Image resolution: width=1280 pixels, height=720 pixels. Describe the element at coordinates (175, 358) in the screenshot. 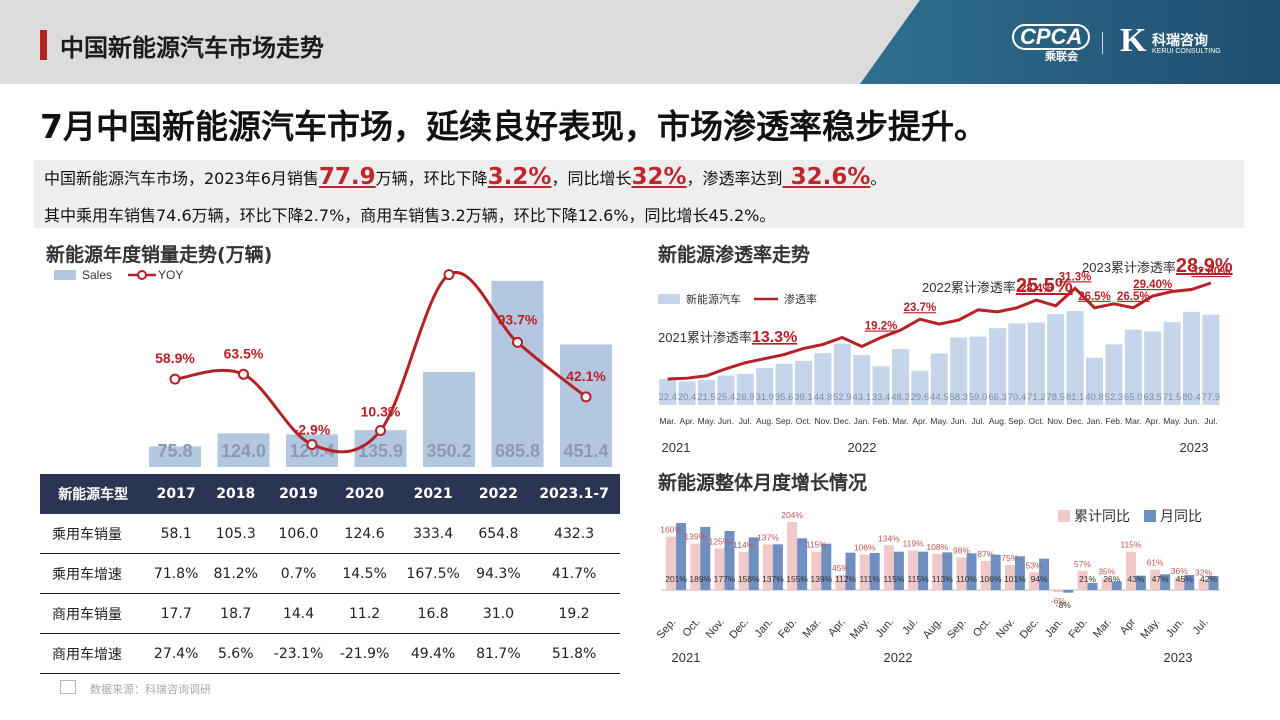

I see `yoy-label: 58.9%` at that location.